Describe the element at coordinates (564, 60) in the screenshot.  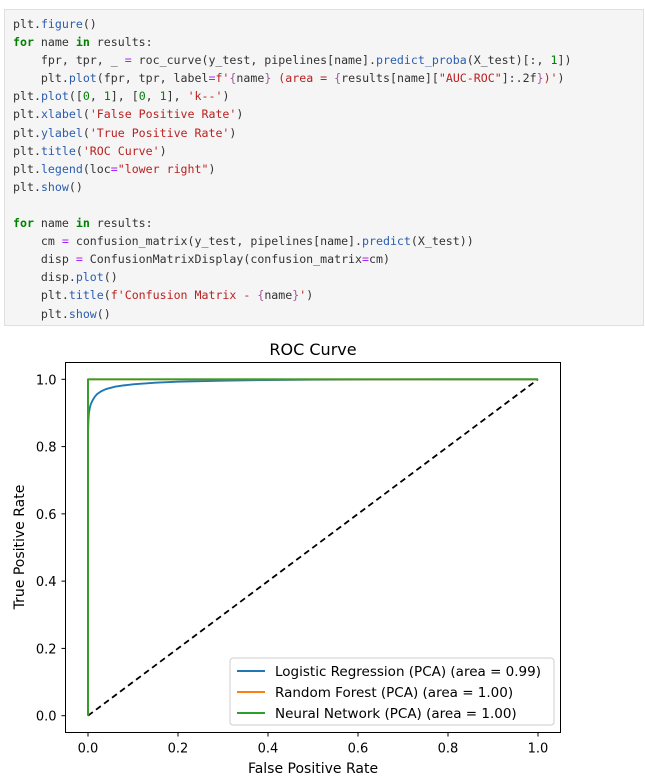
I see `code-token: ])` at that location.